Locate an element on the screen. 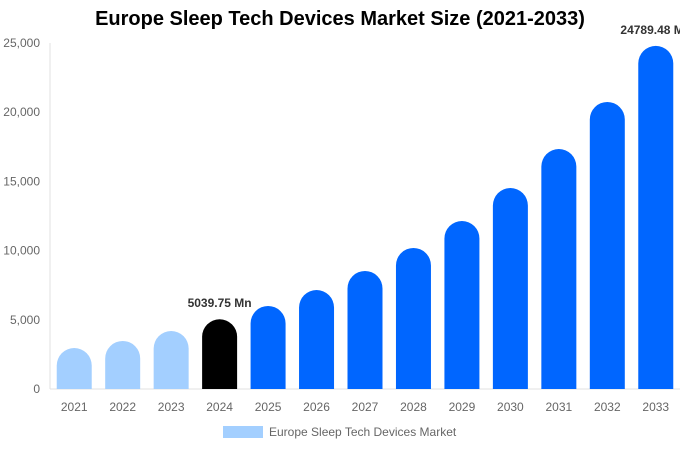 The image size is (680, 450). legend: Europe Sleep Tech Devices Market is located at coordinates (339, 432).